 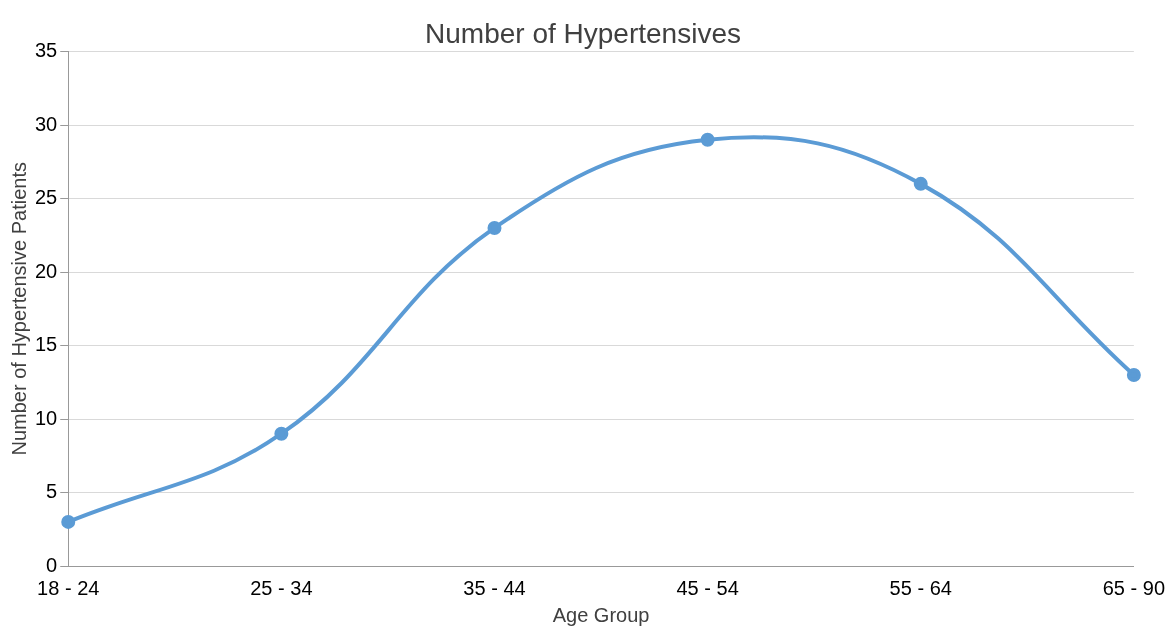 What do you see at coordinates (46, 197) in the screenshot?
I see `y-tick-label: 25` at bounding box center [46, 197].